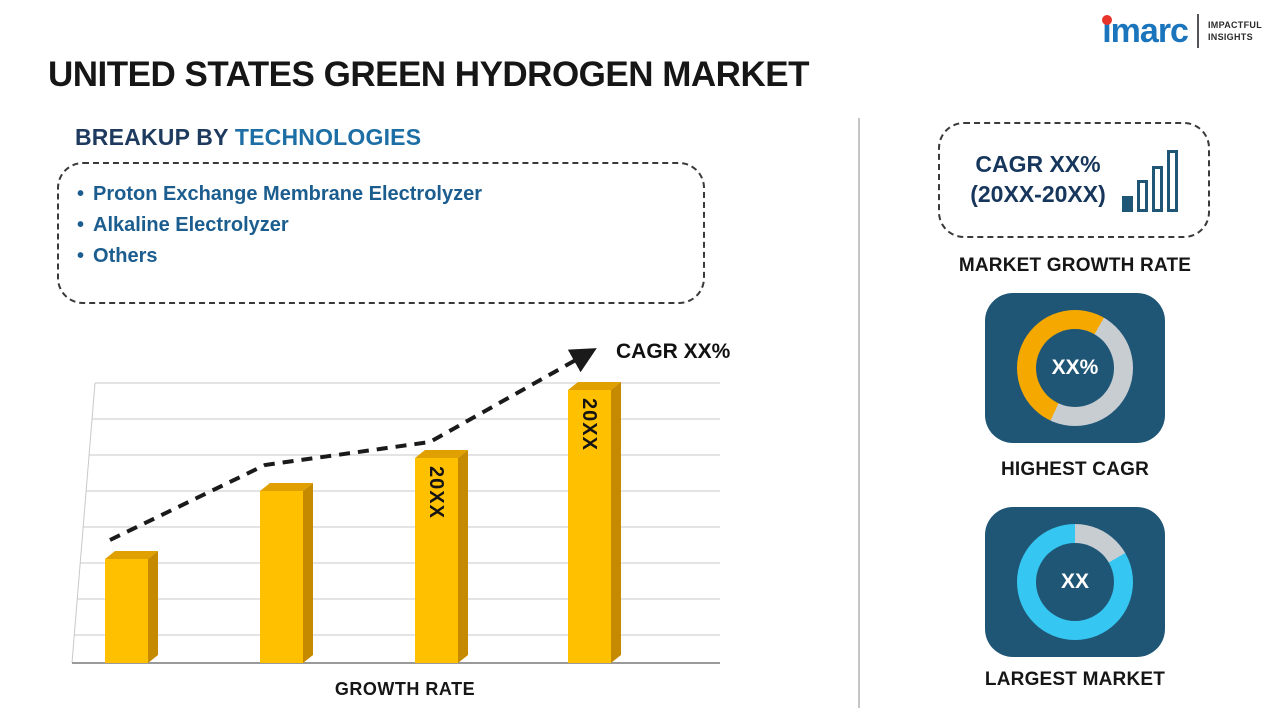 This screenshot has height=720, width=1280. I want to click on growth-box-cagr: CAGR XX%, so click(1038, 164).